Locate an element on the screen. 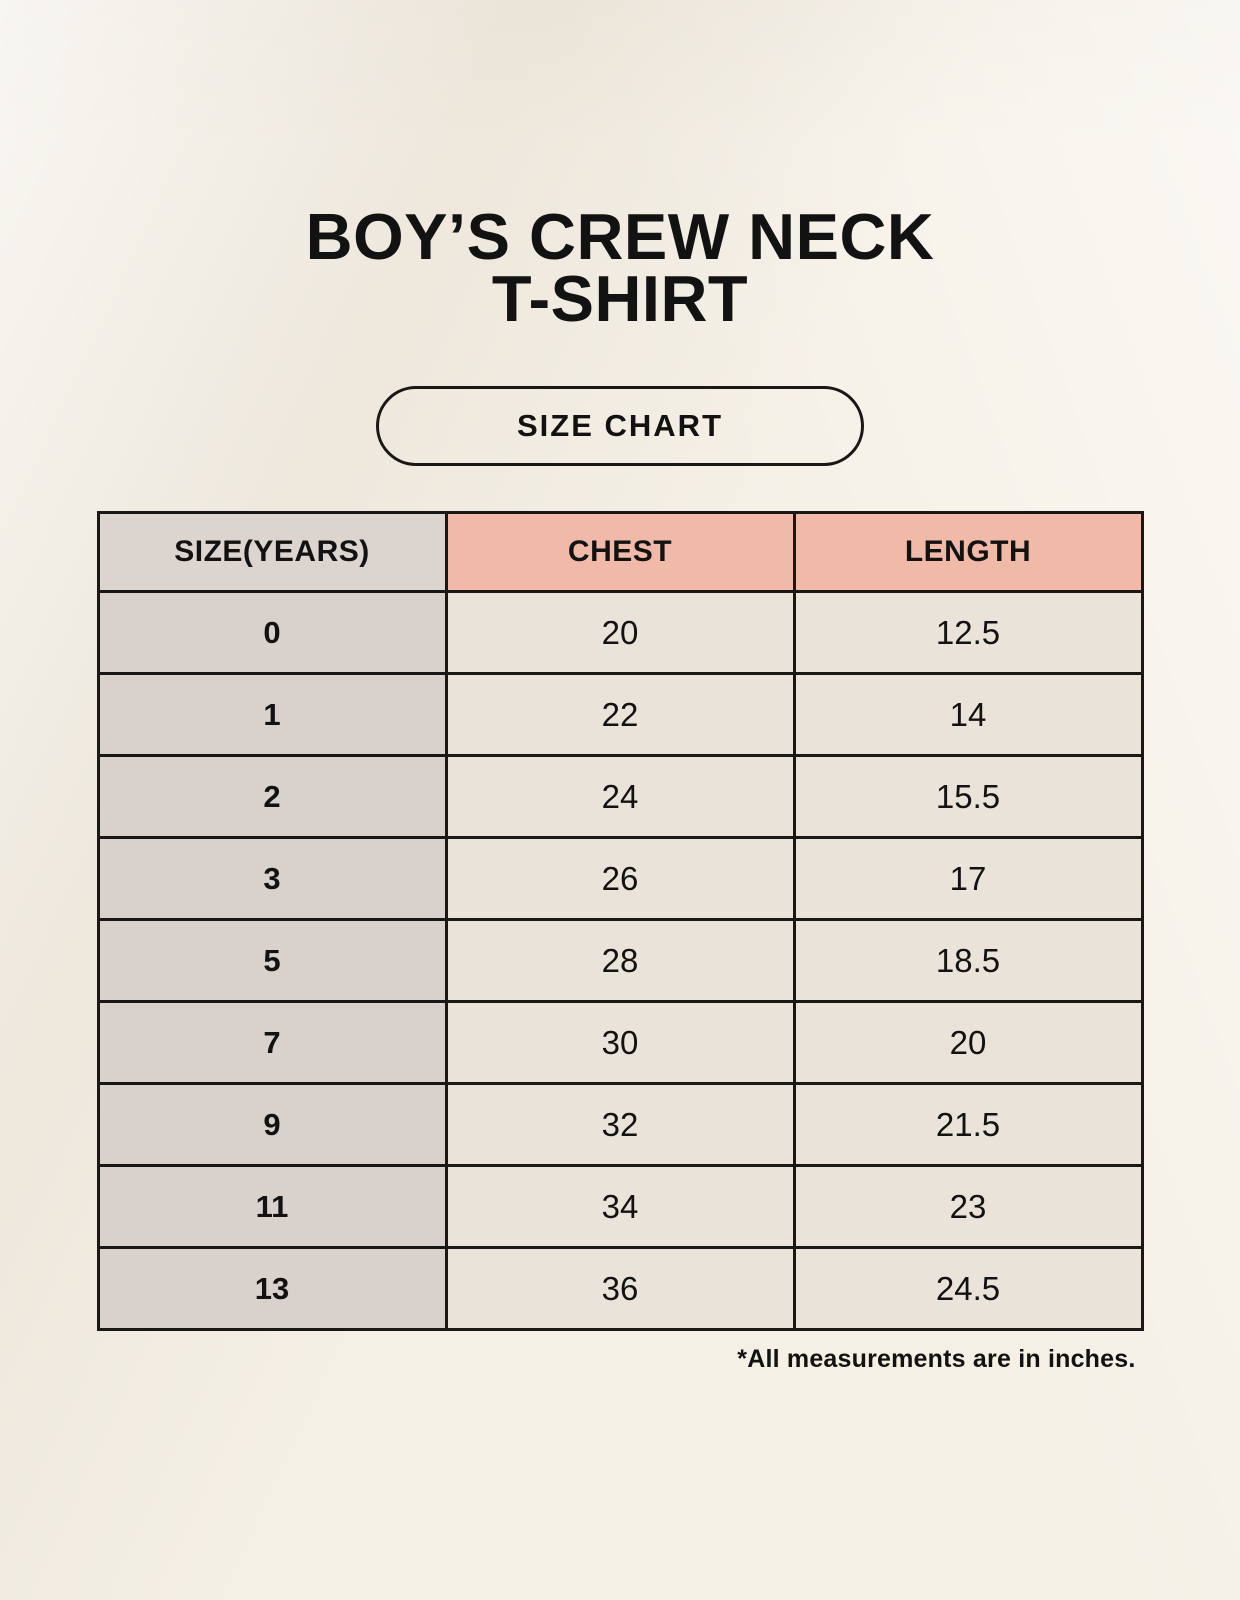 This screenshot has width=1240, height=1600. cell-chest: 20 is located at coordinates (620, 632).